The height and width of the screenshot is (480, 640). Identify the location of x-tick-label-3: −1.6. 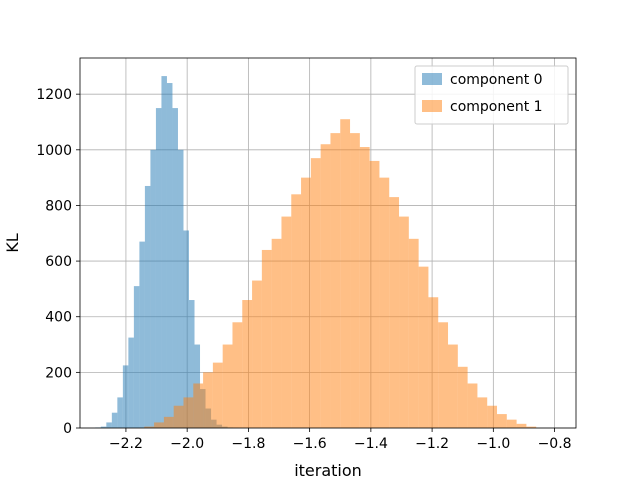
(310, 444).